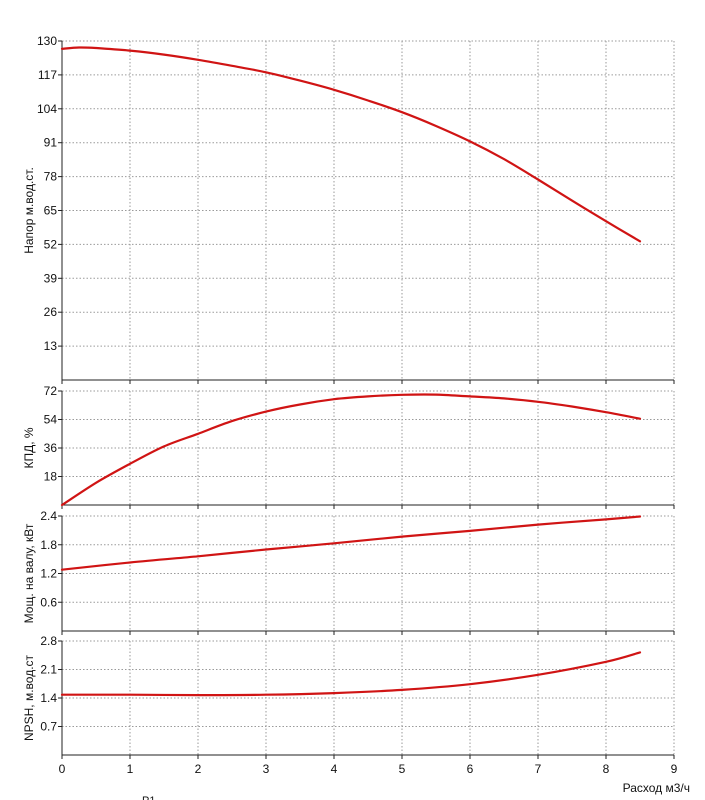 This screenshot has height=800, width=705. Describe the element at coordinates (51, 244) in the screenshot. I see `y-tick-label: 52` at that location.